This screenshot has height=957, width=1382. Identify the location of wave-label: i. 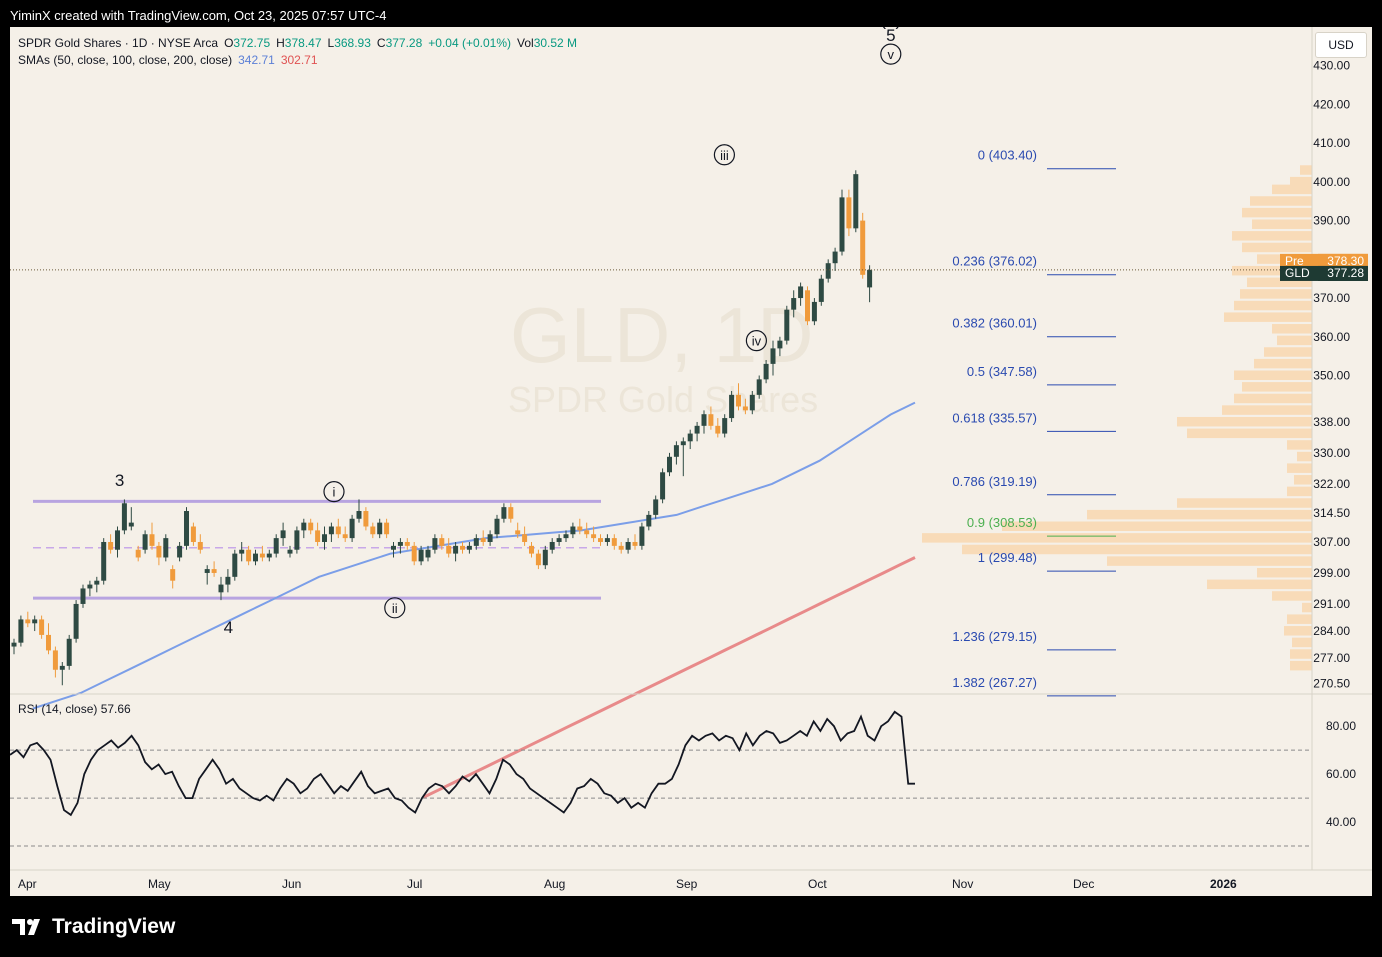
(334, 492).